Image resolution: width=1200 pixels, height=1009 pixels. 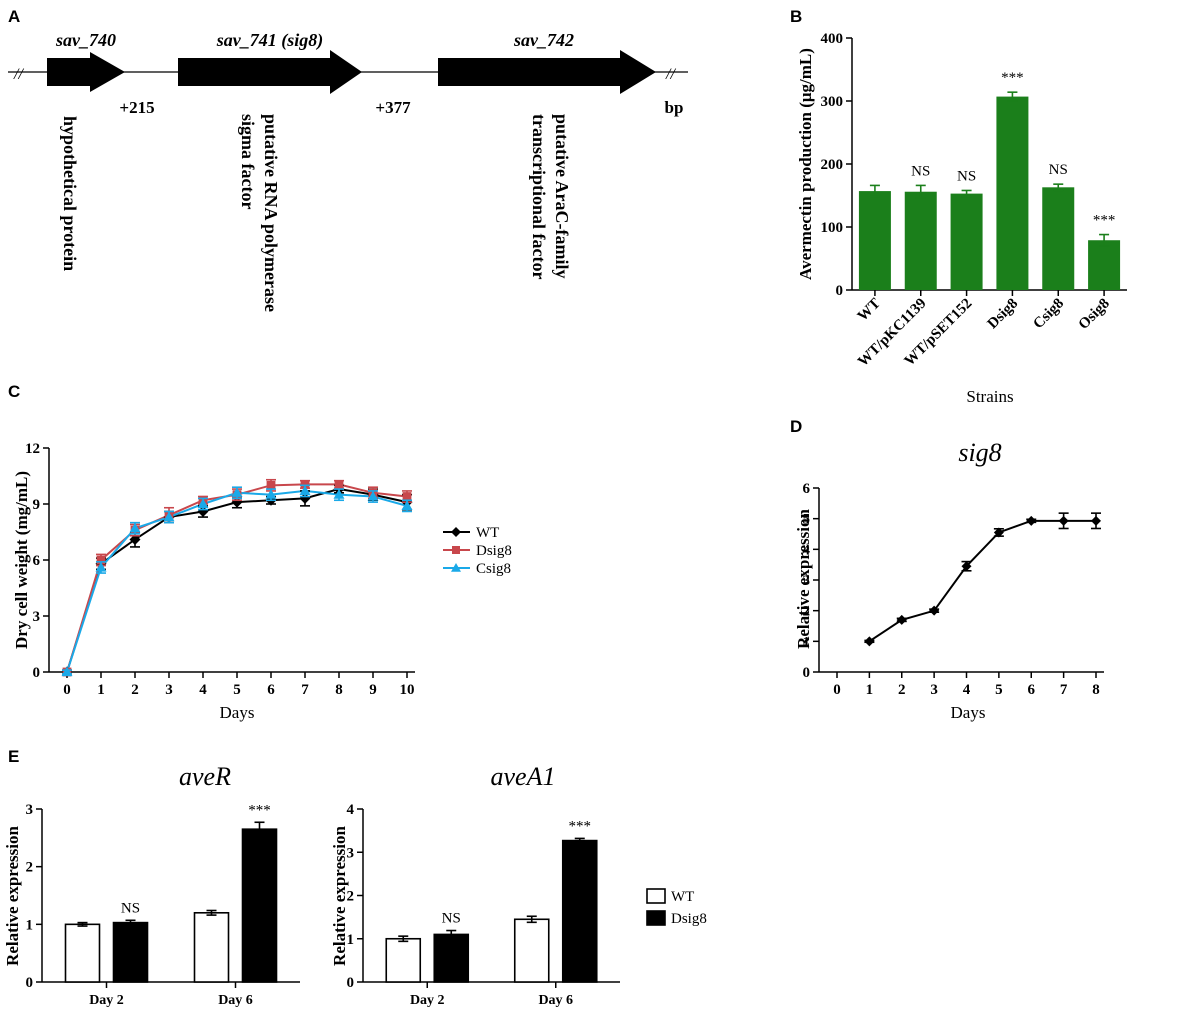 I want to click on gene-name-sav741: sav_741 (sig8), so click(x=270, y=40).